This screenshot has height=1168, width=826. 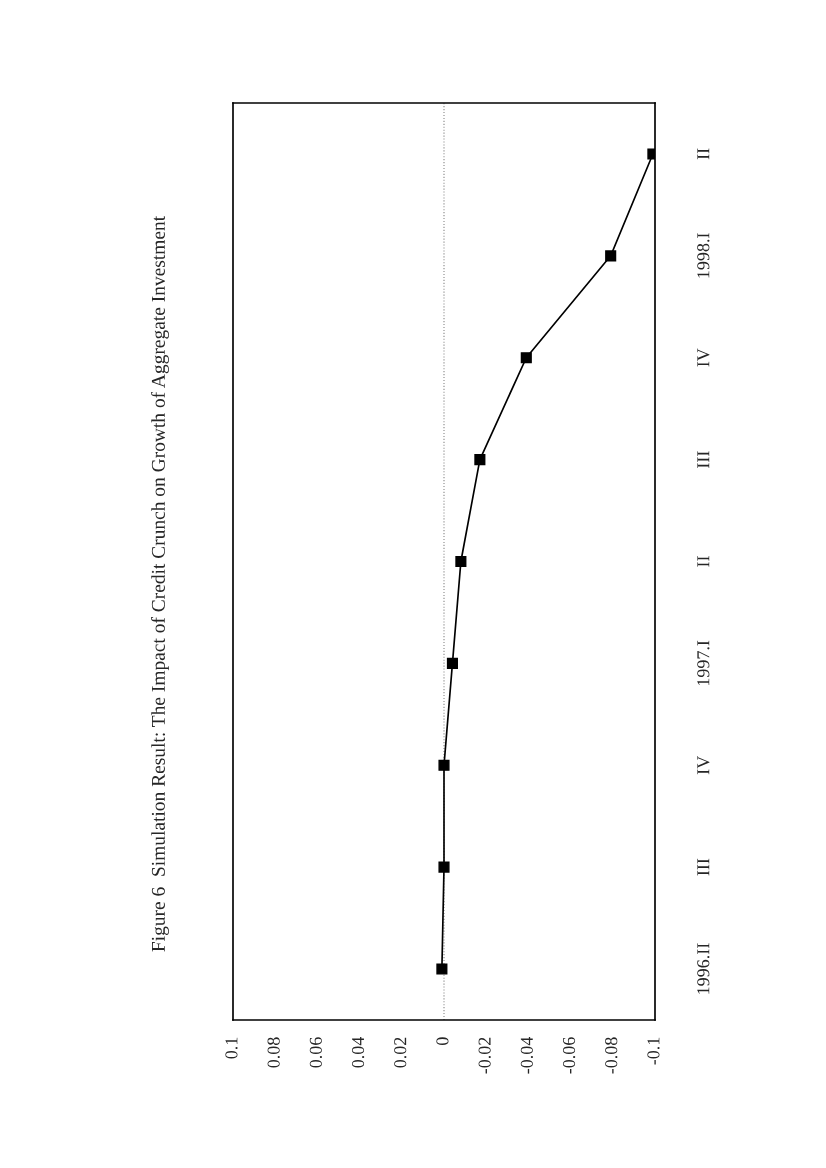 What do you see at coordinates (160, 583) in the screenshot?
I see `text: Figure 6 Simulation Result: The Impact of Credit Crunch on Growth of Aggregate Investment` at bounding box center [160, 583].